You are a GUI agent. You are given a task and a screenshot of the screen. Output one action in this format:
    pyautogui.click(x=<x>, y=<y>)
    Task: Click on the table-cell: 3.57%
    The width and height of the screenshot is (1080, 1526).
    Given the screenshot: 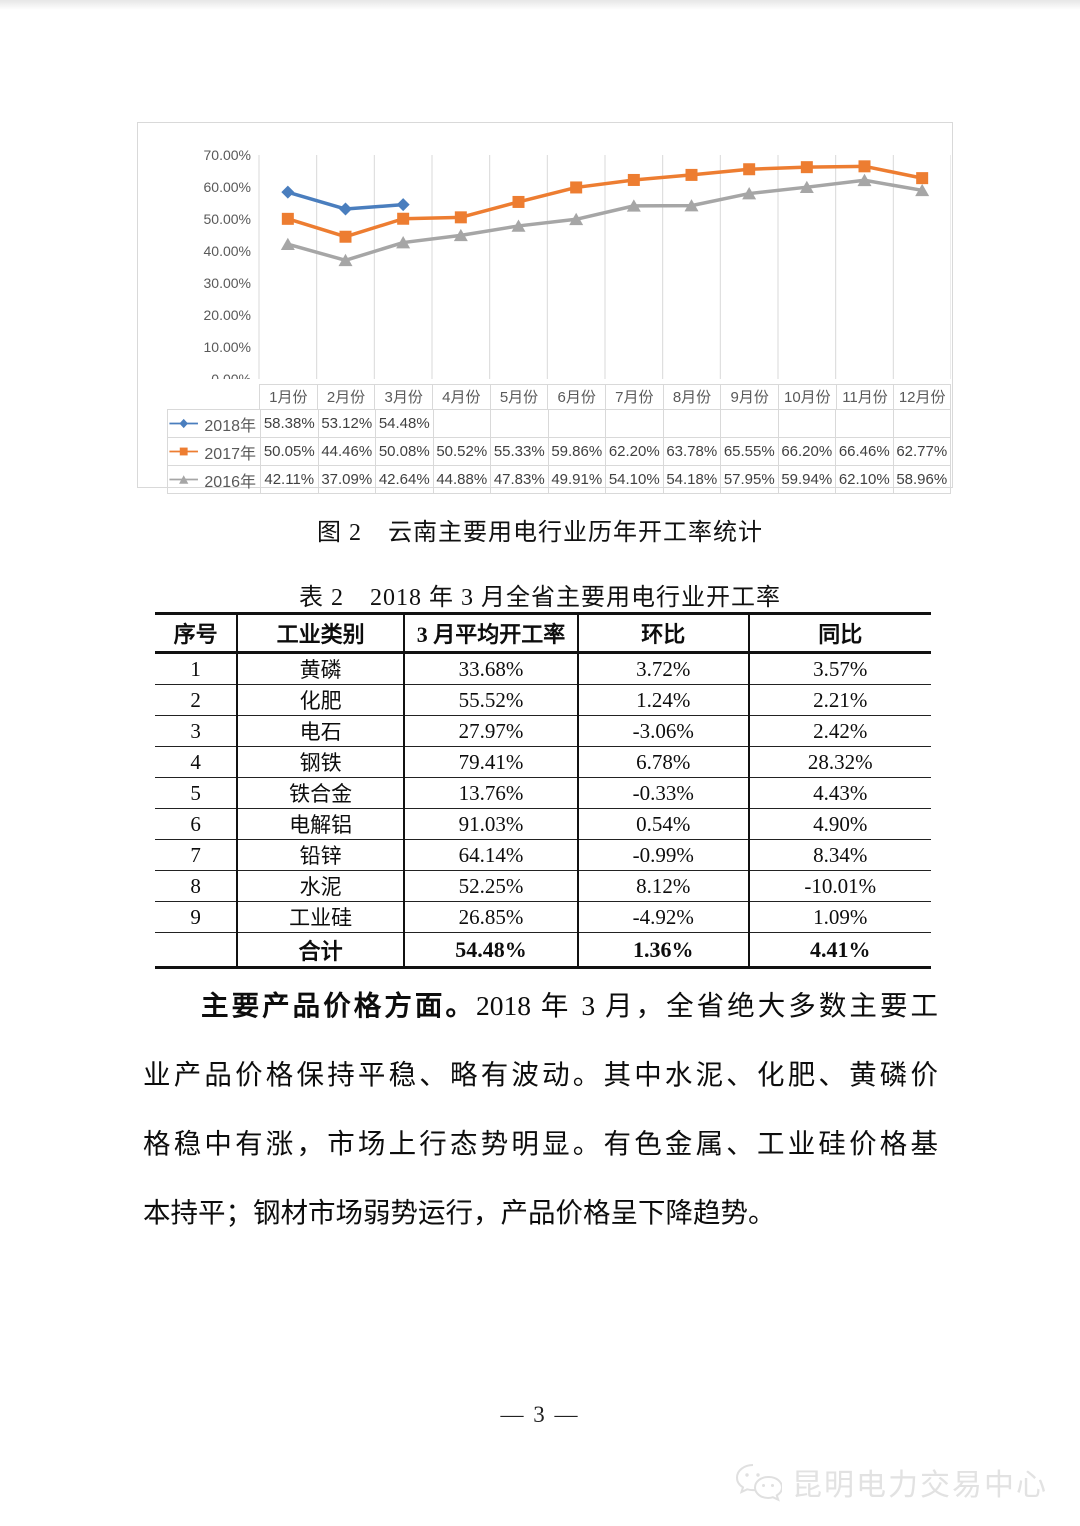 What is the action you would take?
    pyautogui.click(x=839, y=668)
    